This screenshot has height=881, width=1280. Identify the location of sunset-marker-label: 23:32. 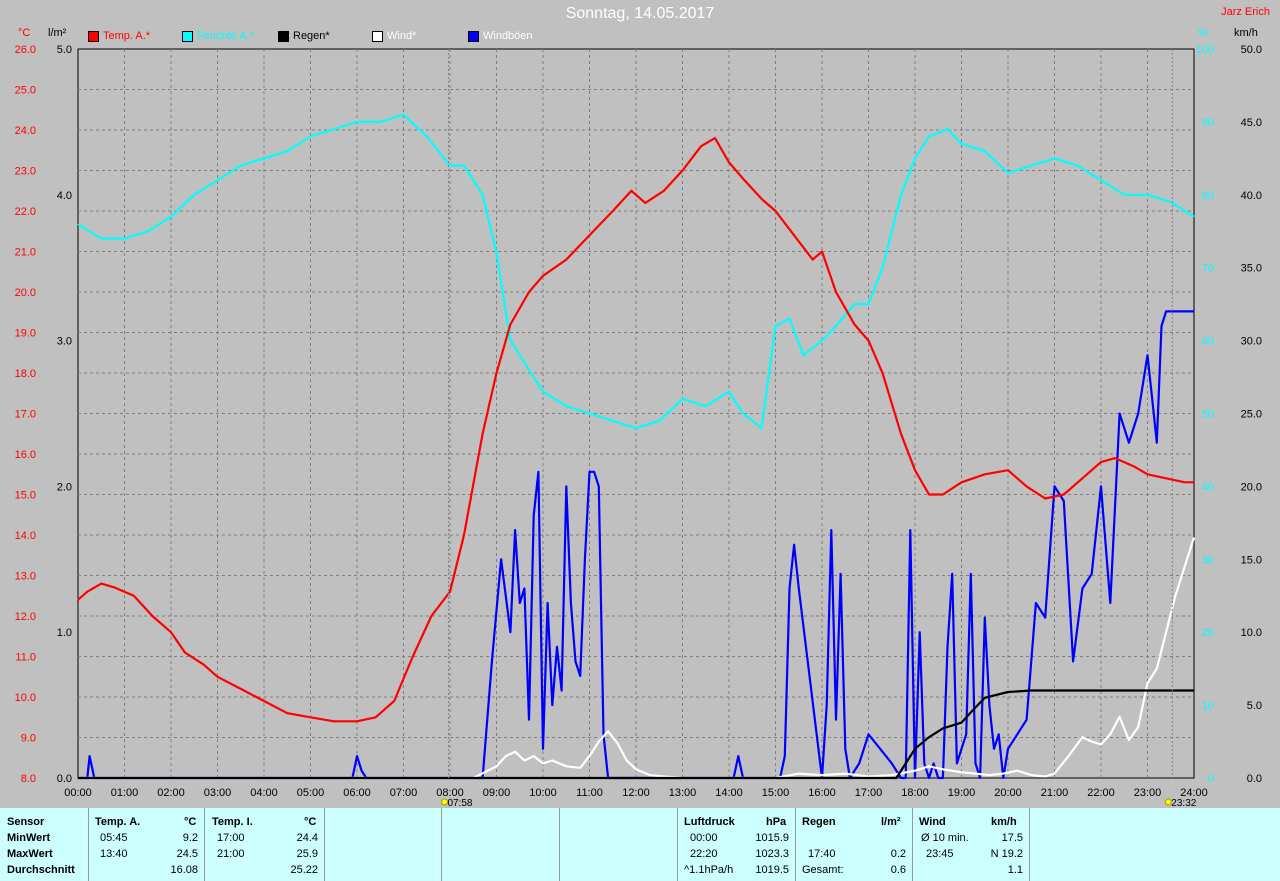
(1183, 803).